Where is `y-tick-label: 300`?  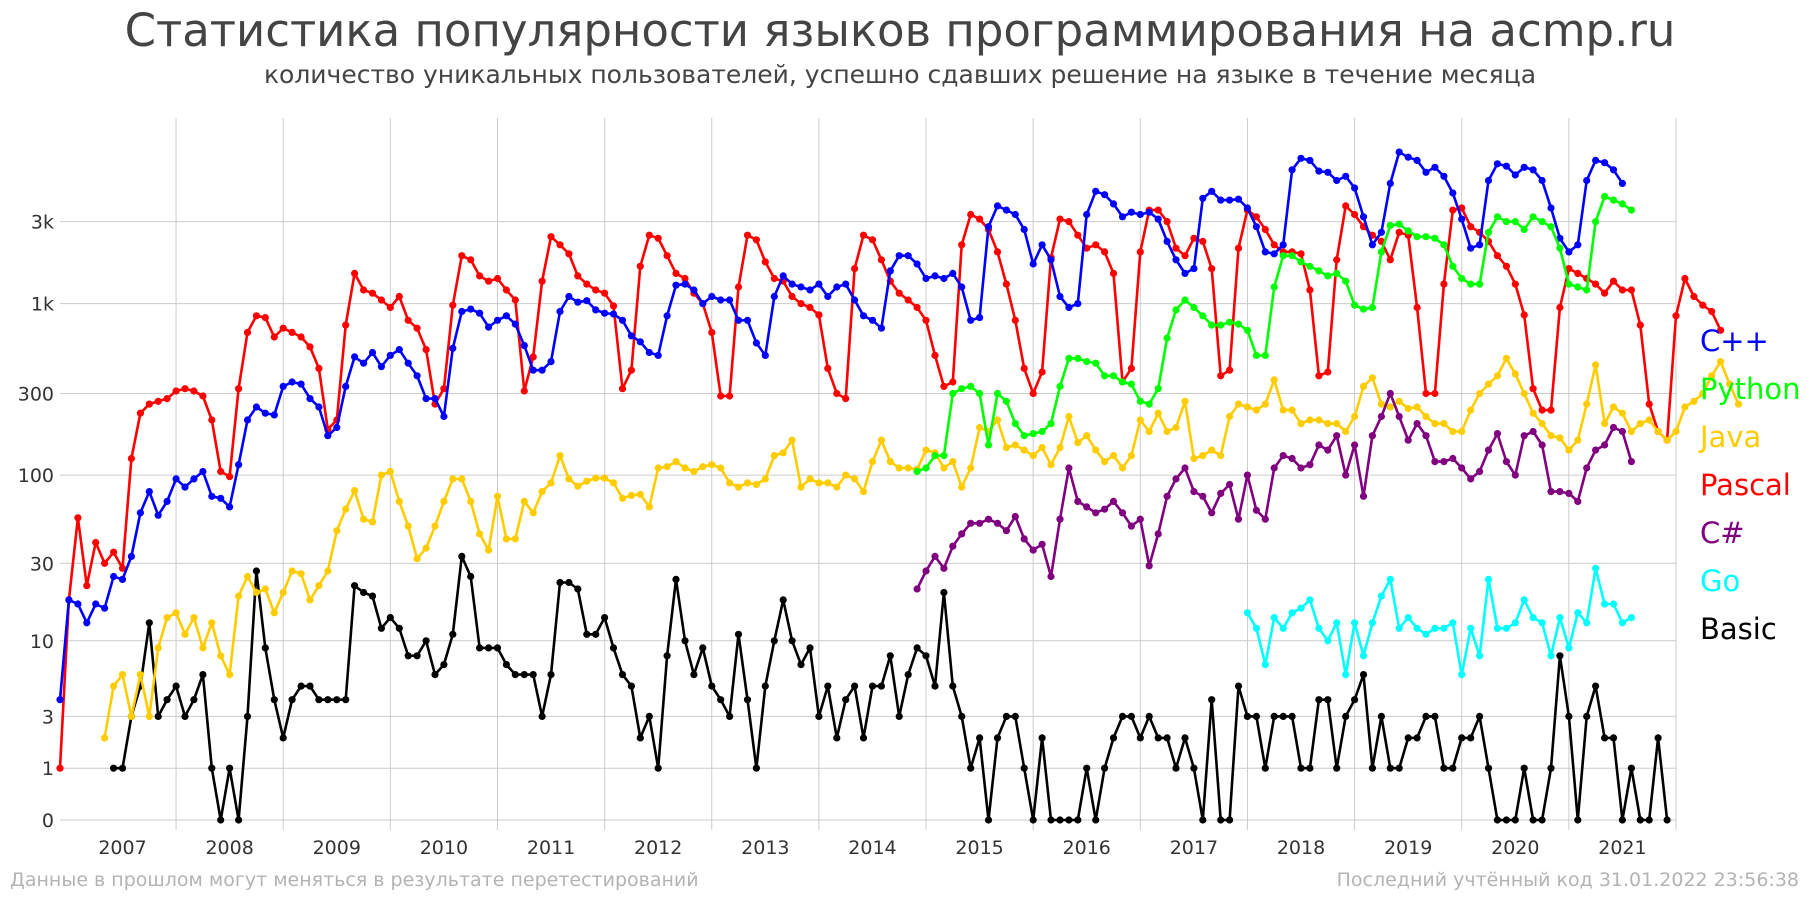 y-tick-label: 300 is located at coordinates (36, 394).